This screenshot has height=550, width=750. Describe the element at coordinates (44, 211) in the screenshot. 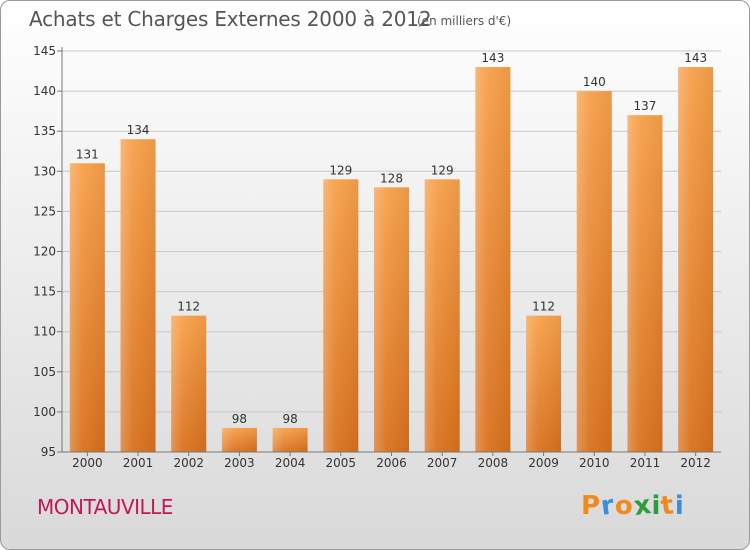

I see `y-tick-label: 125` at that location.